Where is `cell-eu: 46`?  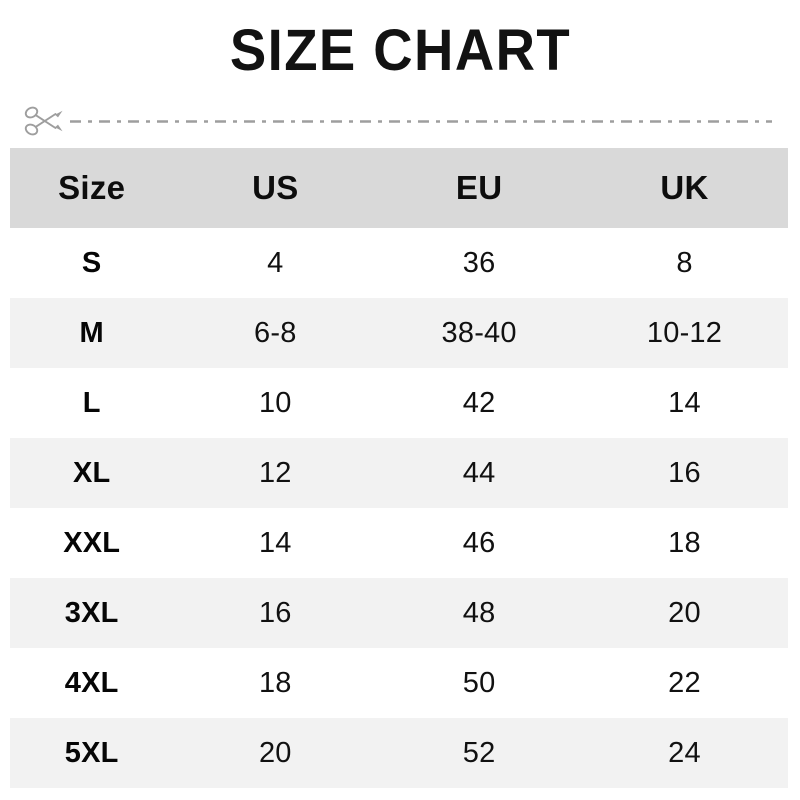
cell-eu: 46 is located at coordinates (479, 543).